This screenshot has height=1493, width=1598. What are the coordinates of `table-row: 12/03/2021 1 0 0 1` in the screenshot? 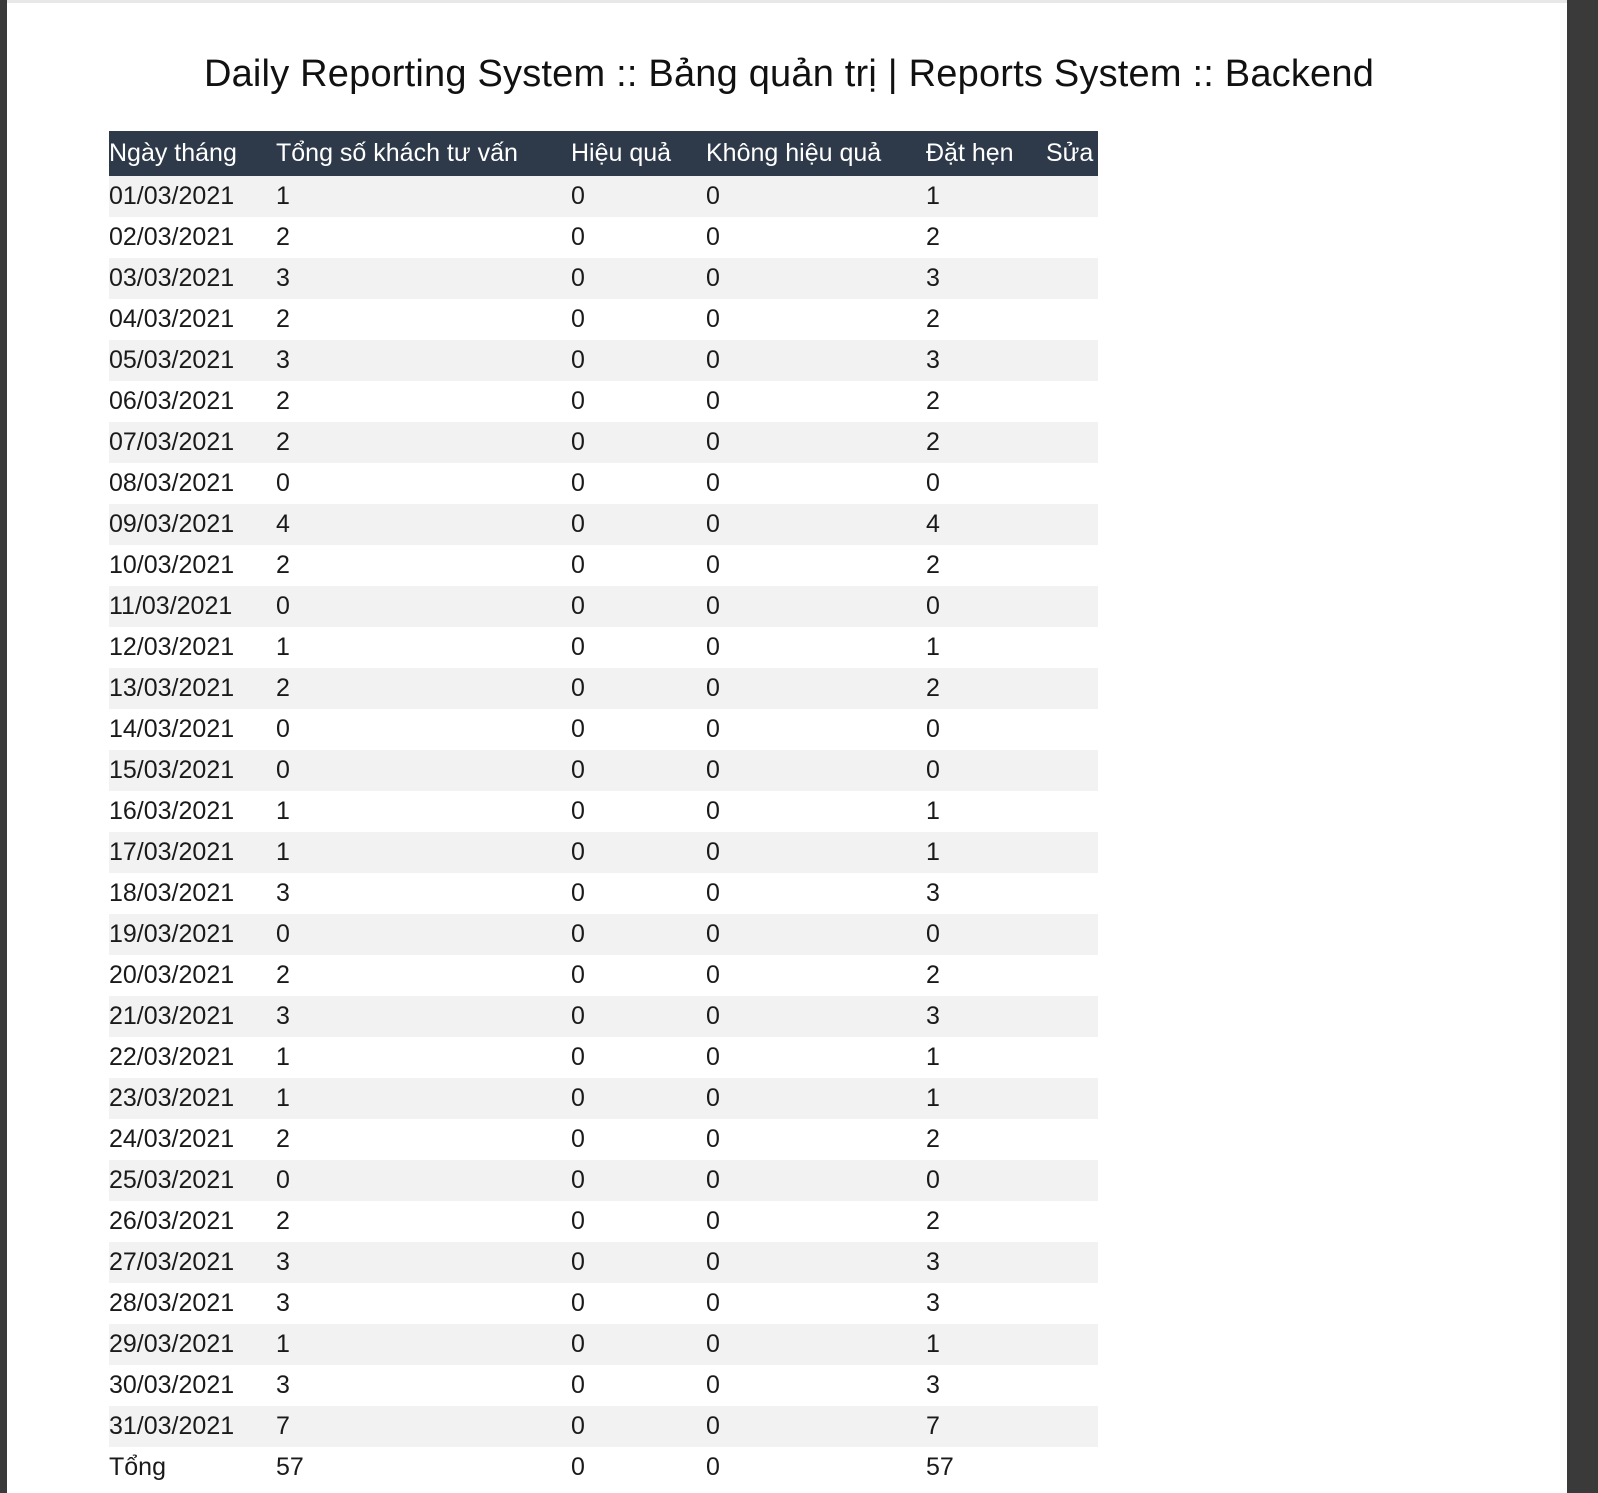 It's located at (603, 647).